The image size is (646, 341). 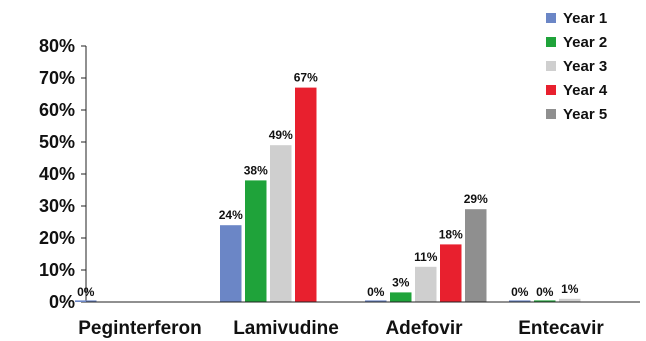 What do you see at coordinates (585, 114) in the screenshot?
I see `legend-label: Year 5` at bounding box center [585, 114].